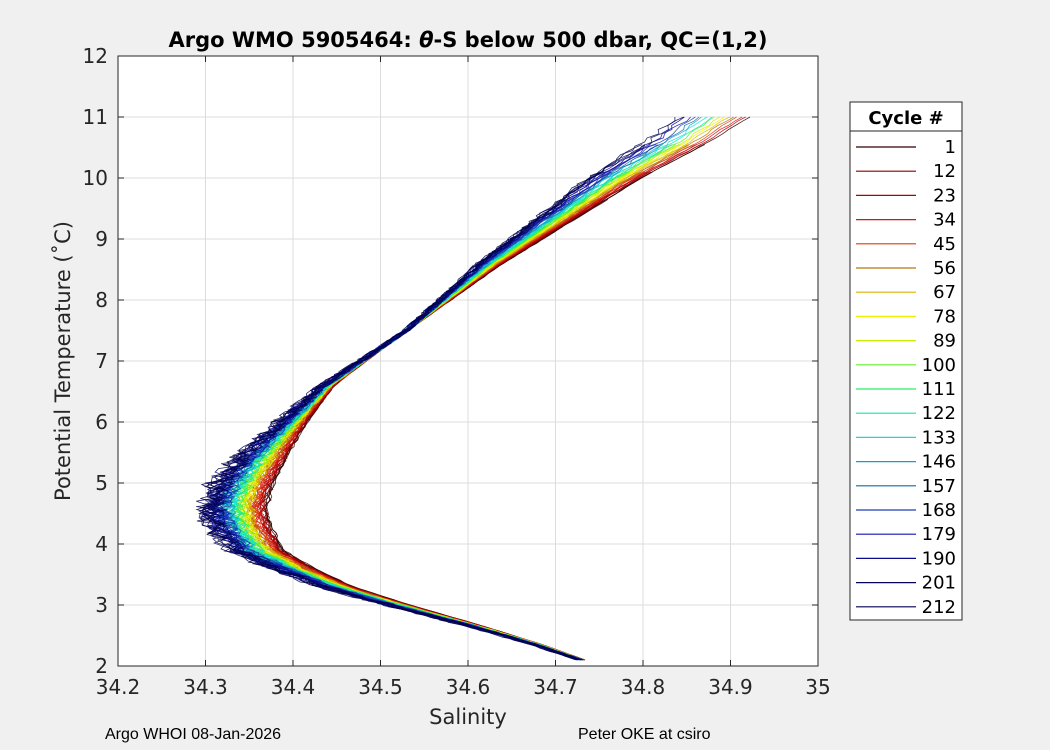 This screenshot has width=1050, height=750. What do you see at coordinates (944, 341) in the screenshot?
I see `legend-label: 89` at bounding box center [944, 341].